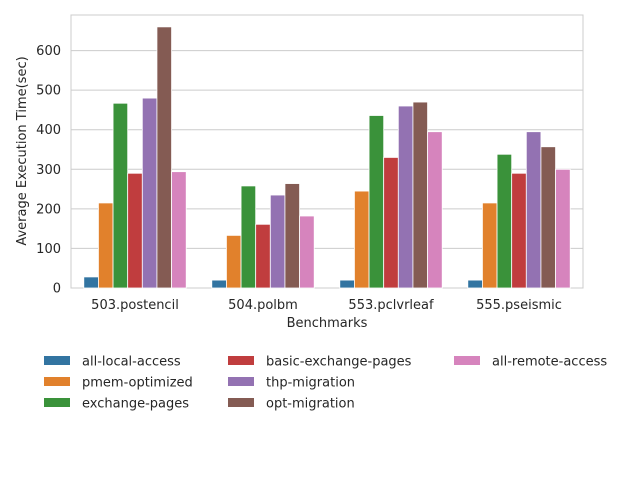 This screenshot has width=640, height=480. I want to click on bar-exchange-pages-504.polbm, so click(248, 237).